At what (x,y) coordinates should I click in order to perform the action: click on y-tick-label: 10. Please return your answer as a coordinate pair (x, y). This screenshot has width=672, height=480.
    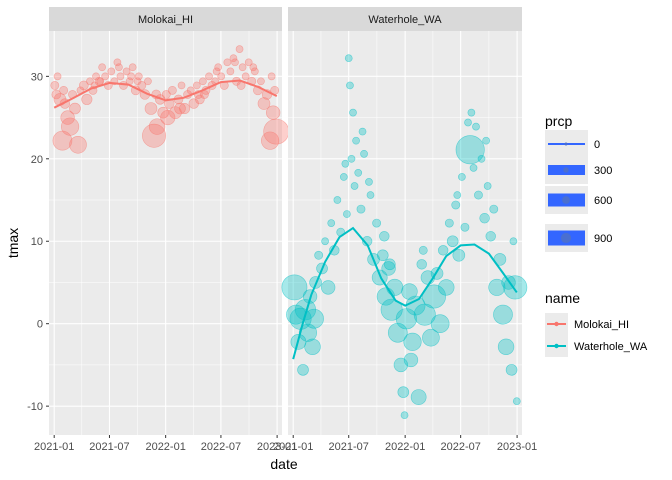
    Looking at the image, I should click on (37, 242).